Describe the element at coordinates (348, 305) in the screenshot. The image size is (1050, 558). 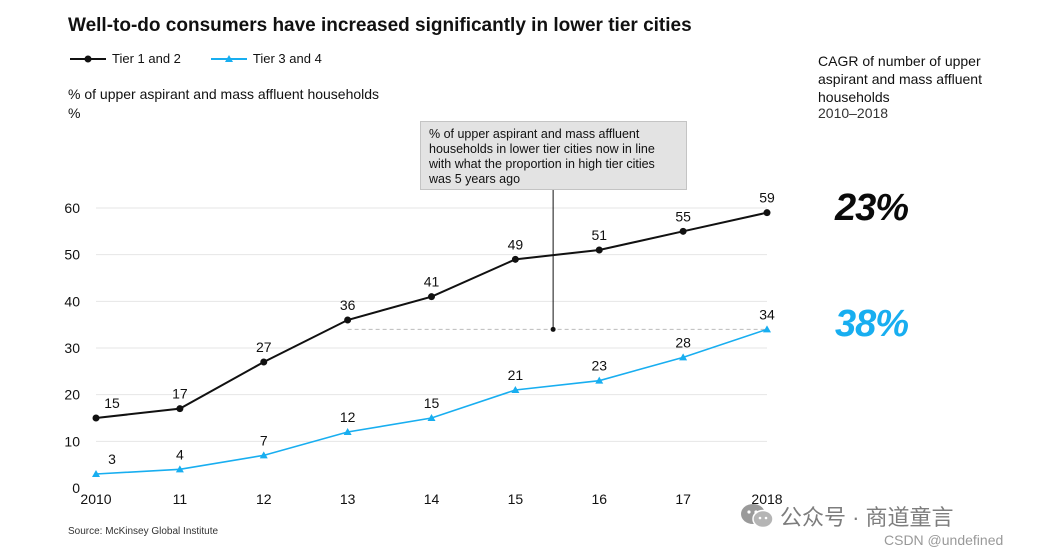
I see `data-label: 36` at that location.